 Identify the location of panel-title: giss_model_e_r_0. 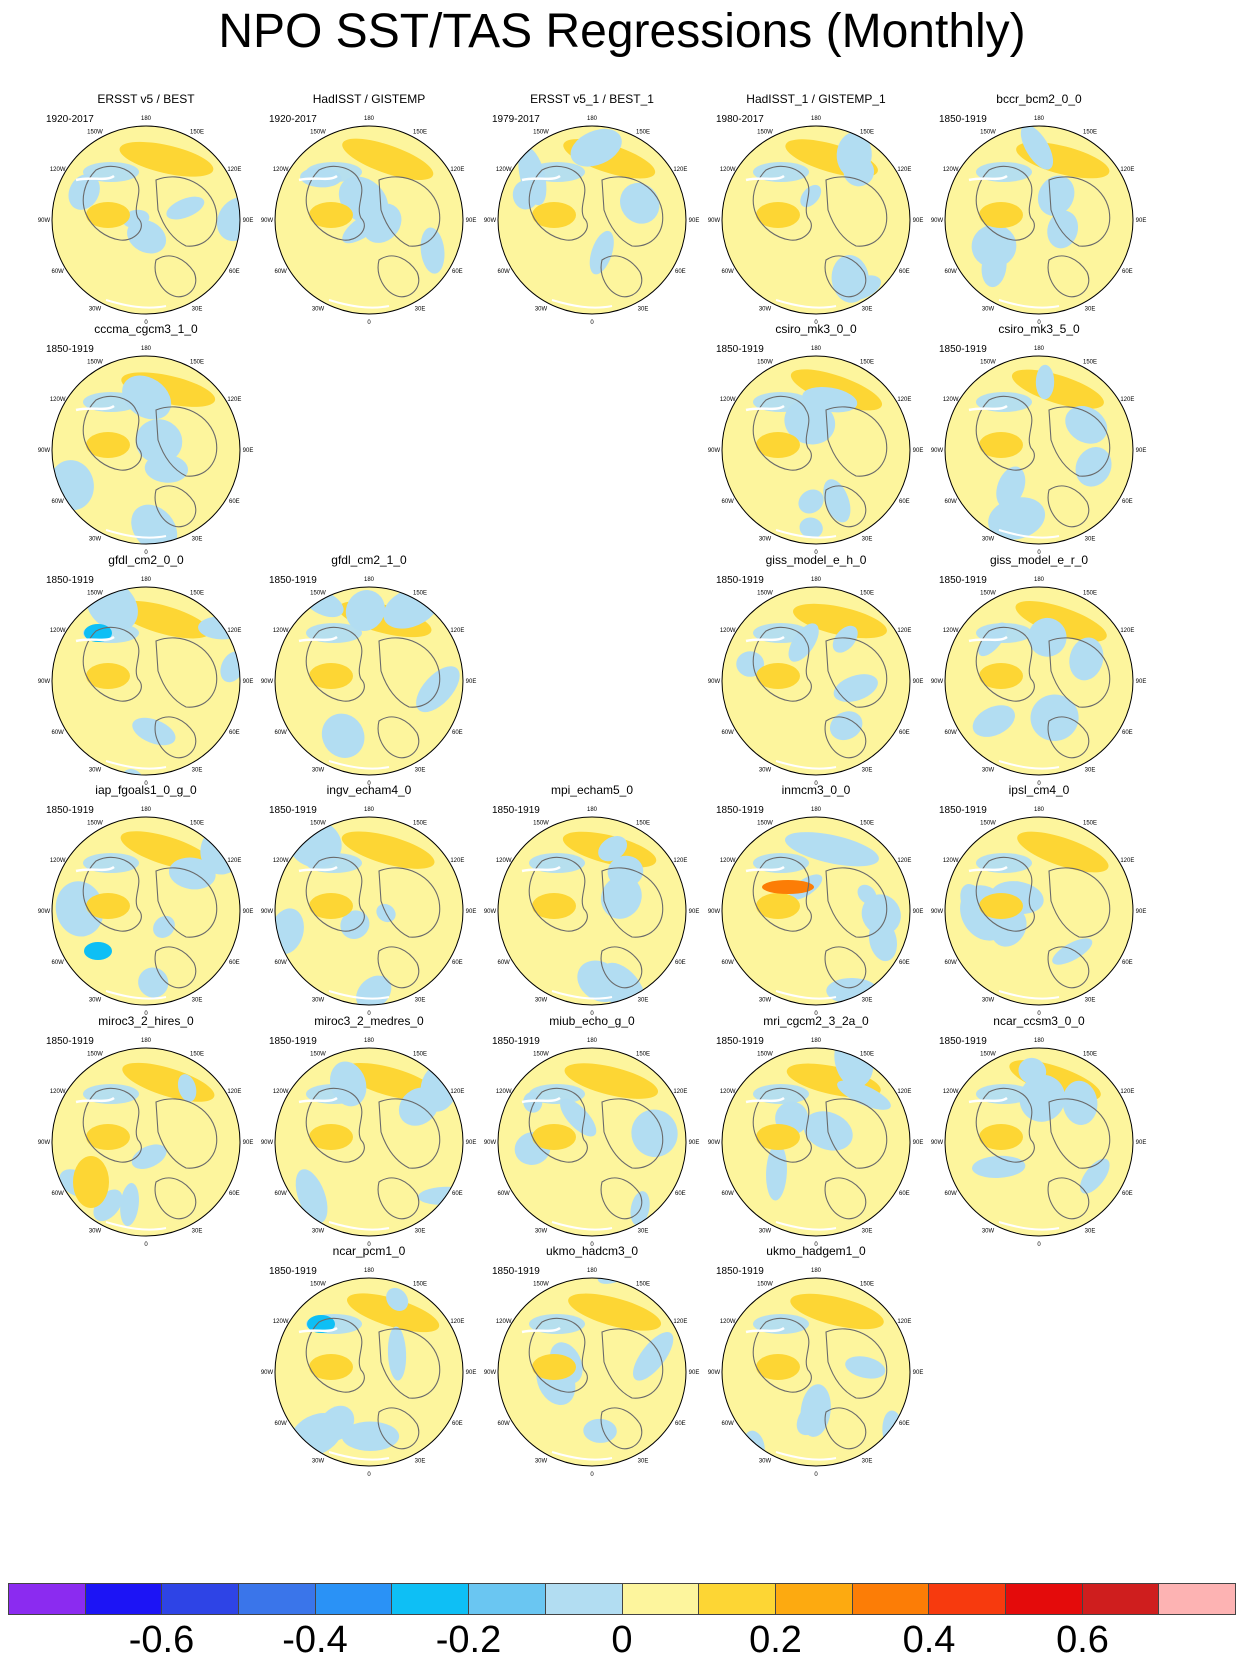
(1039, 560).